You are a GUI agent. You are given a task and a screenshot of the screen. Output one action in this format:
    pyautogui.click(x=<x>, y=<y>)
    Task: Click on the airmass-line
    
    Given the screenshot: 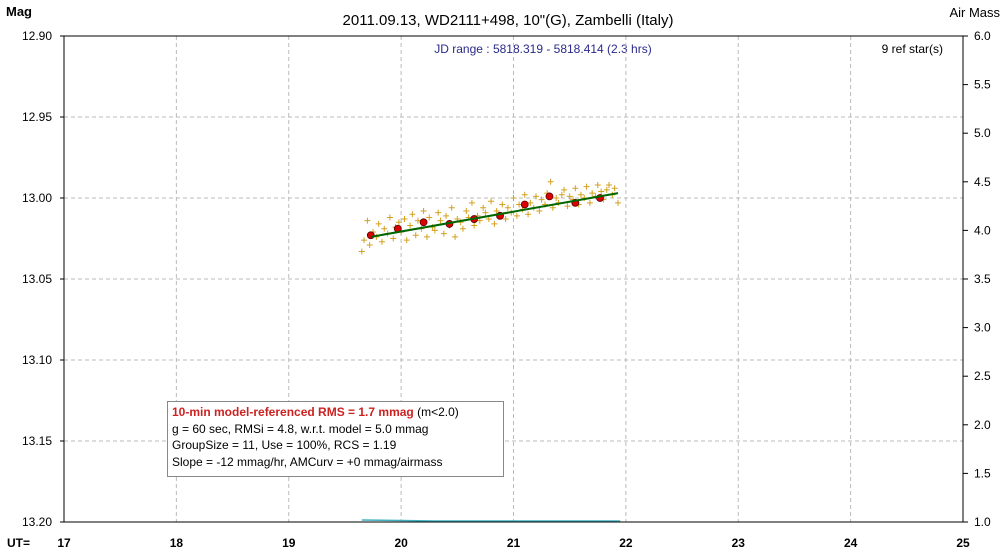 What is the action you would take?
    pyautogui.click(x=491, y=520)
    